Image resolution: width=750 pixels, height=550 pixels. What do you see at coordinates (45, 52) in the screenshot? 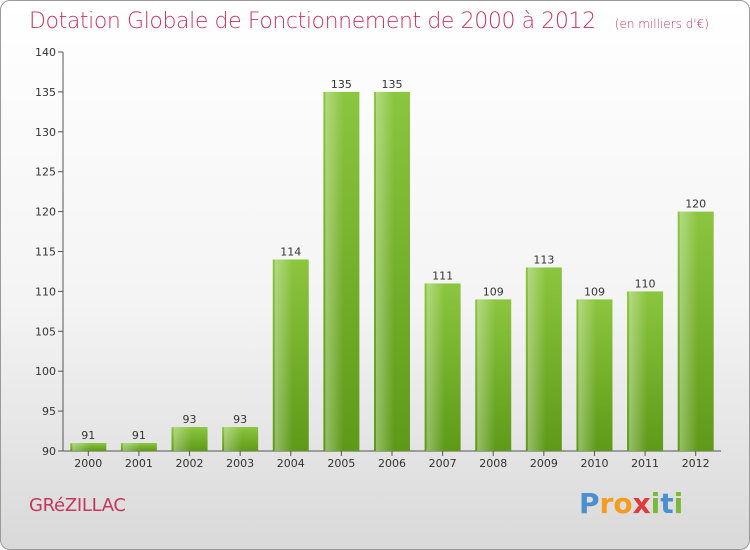
I see `y-tick-label-140: 140` at bounding box center [45, 52].